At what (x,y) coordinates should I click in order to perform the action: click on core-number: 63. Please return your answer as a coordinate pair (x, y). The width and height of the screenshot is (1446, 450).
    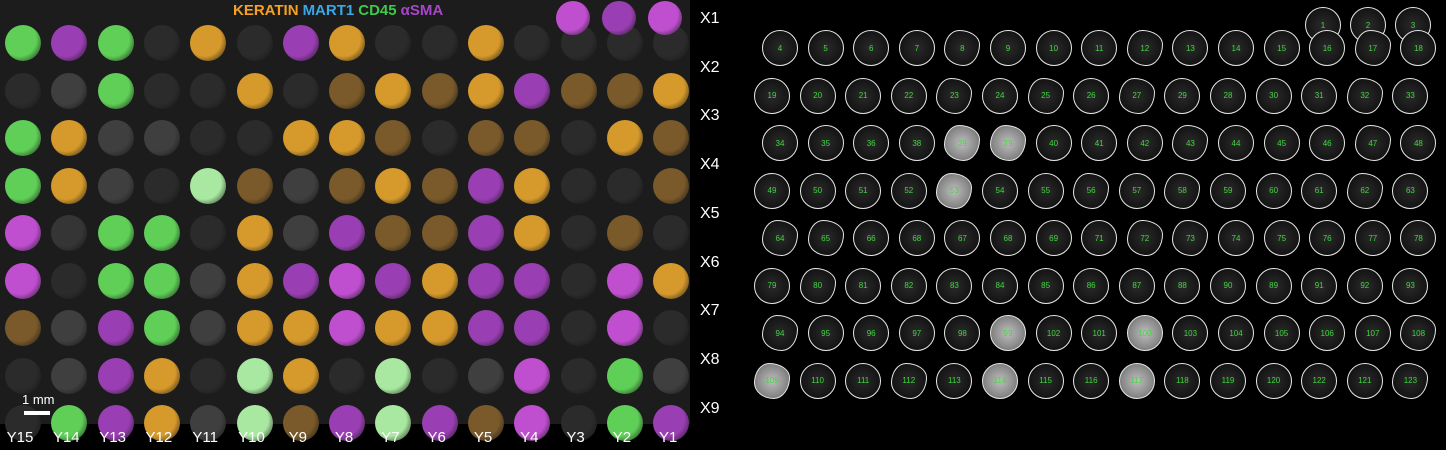
    Looking at the image, I should click on (1410, 190).